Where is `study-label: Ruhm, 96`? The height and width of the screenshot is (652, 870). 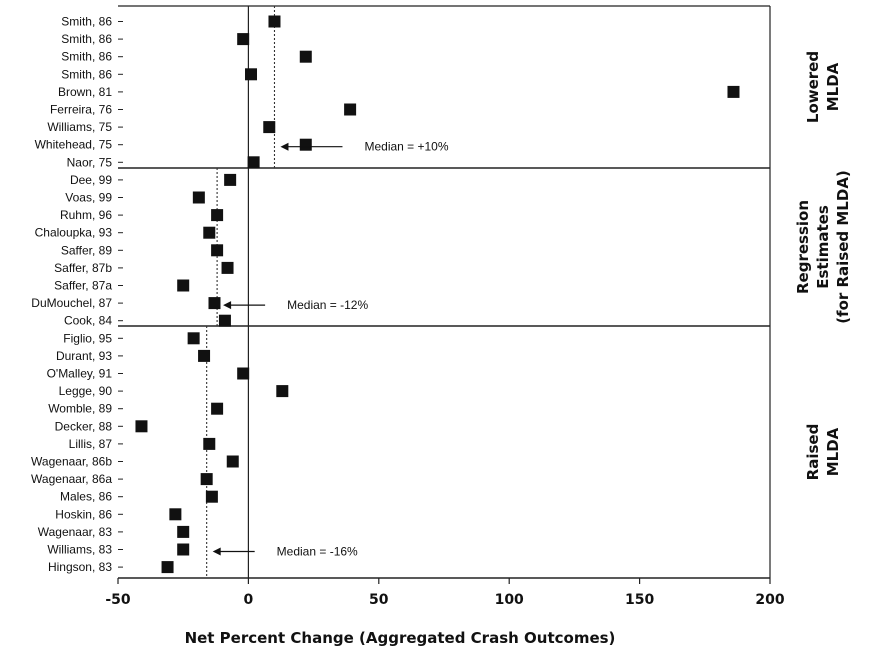 study-label: Ruhm, 96 is located at coordinates (86, 215).